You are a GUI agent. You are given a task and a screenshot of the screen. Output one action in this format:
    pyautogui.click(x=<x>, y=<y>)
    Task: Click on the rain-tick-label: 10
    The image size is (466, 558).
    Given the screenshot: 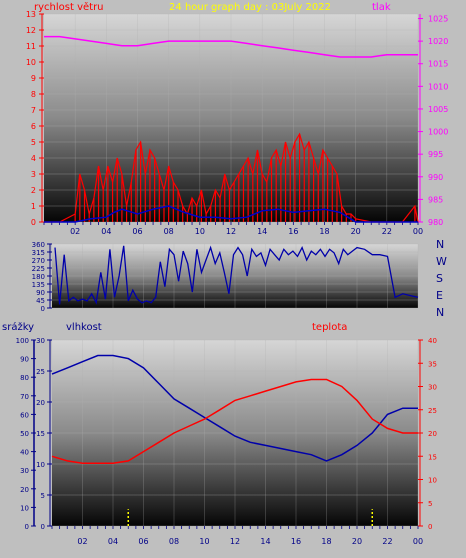 What is the action you would take?
    pyautogui.click(x=24, y=508)
    